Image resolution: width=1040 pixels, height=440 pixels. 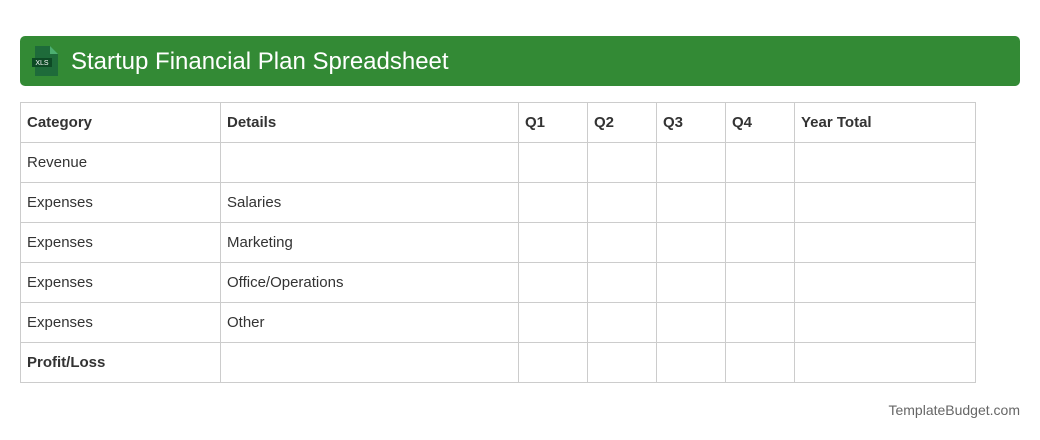 What do you see at coordinates (553, 122) in the screenshot?
I see `column-header: Q1` at bounding box center [553, 122].